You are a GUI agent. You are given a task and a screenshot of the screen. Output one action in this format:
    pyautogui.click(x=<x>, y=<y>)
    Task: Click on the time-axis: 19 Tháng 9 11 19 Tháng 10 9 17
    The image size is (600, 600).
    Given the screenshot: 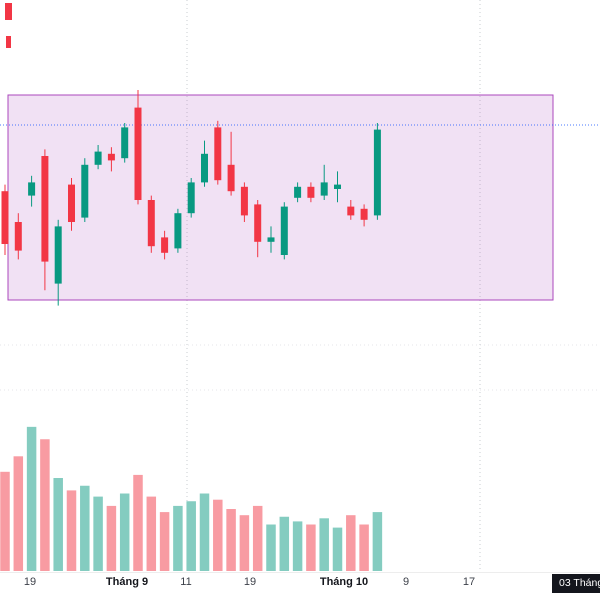 What is the action you would take?
    pyautogui.click(x=300, y=588)
    